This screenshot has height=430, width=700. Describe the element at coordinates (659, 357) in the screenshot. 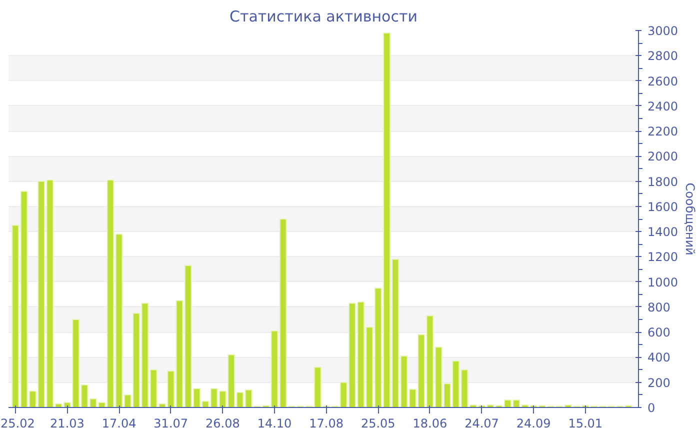

I see `y-tick-label: 400` at that location.